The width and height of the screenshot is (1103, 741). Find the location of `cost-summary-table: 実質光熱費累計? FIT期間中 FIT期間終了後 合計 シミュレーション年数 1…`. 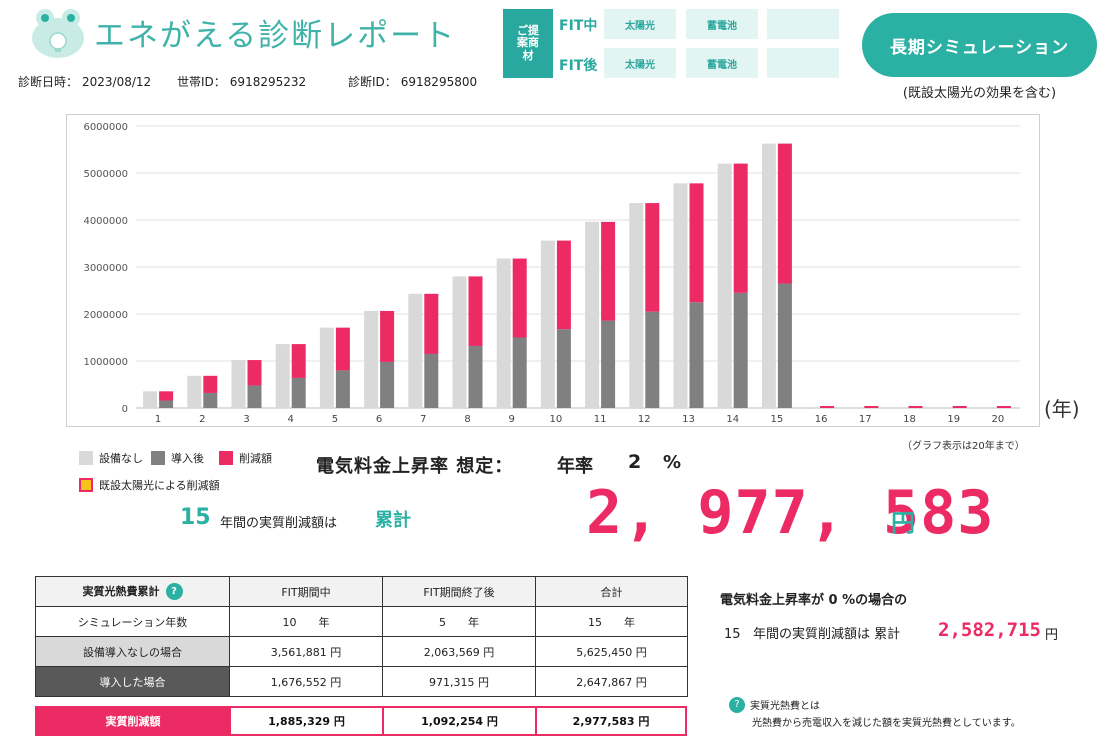

cost-summary-table: 実質光熱費累計? FIT期間中 FIT期間終了後 合計 シミュレーション年数 1… is located at coordinates (361, 636).